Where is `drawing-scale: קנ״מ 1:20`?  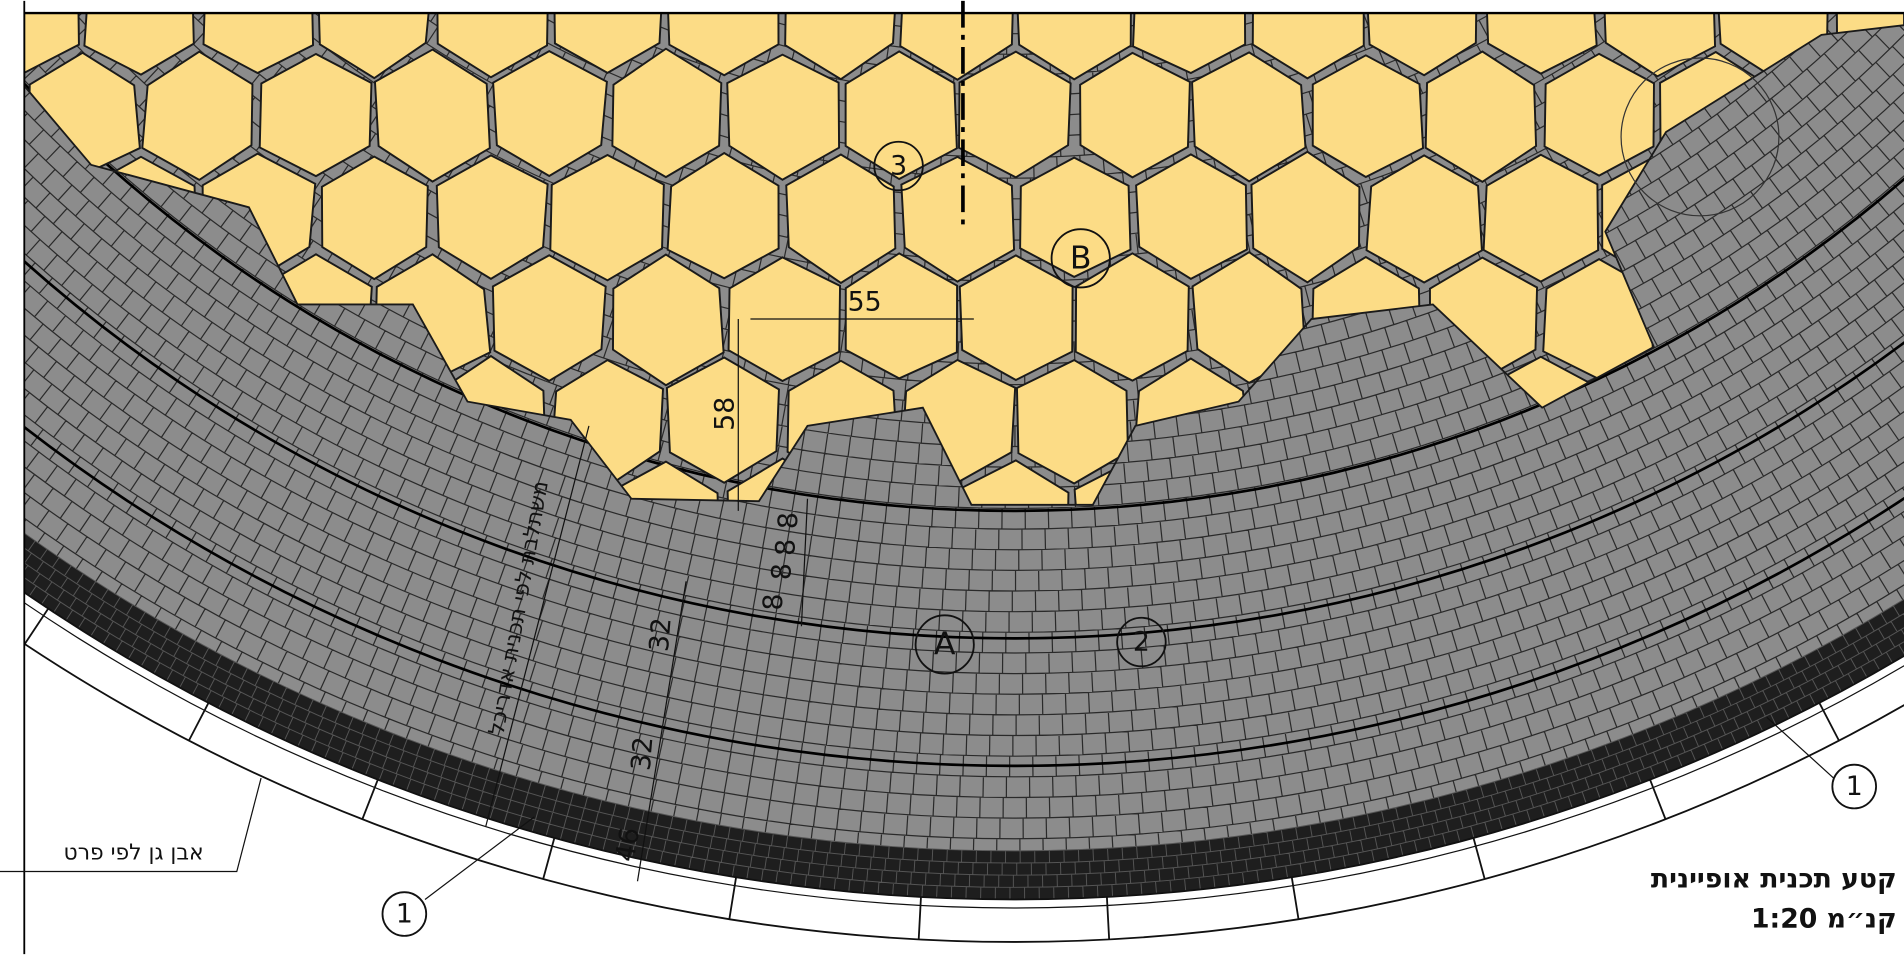
drawing-scale: קנ״מ 1:20 is located at coordinates (1824, 919).